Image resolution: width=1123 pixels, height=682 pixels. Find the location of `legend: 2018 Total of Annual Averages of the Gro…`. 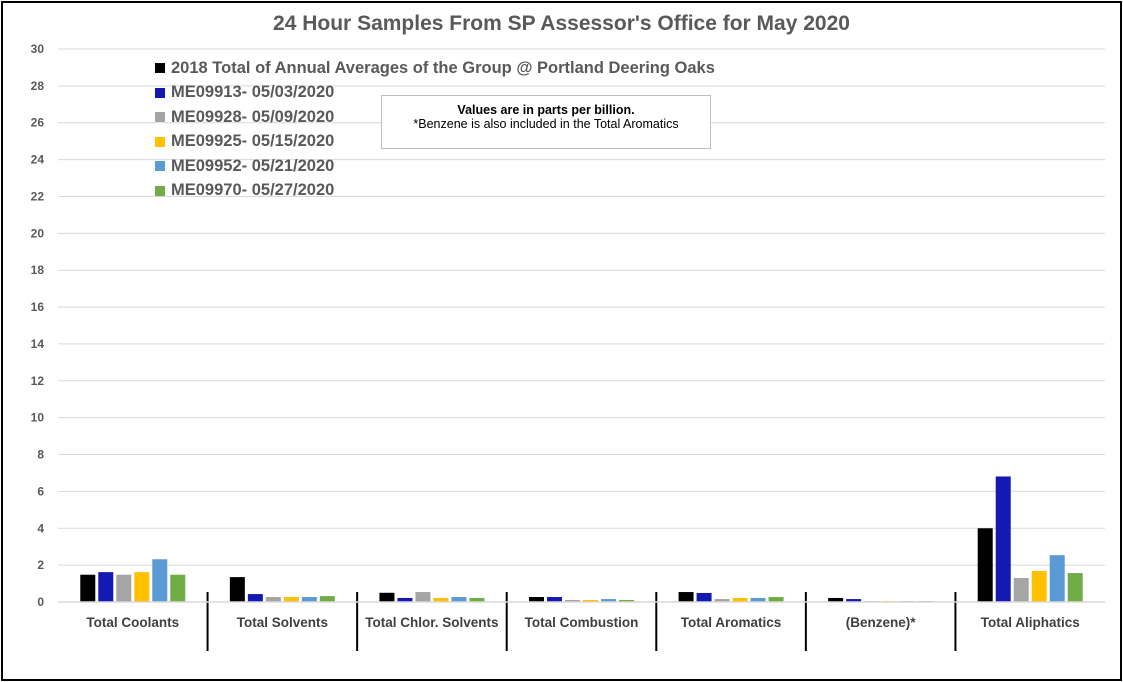

legend: 2018 Total of Annual Averages of the Gro… is located at coordinates (435, 129).